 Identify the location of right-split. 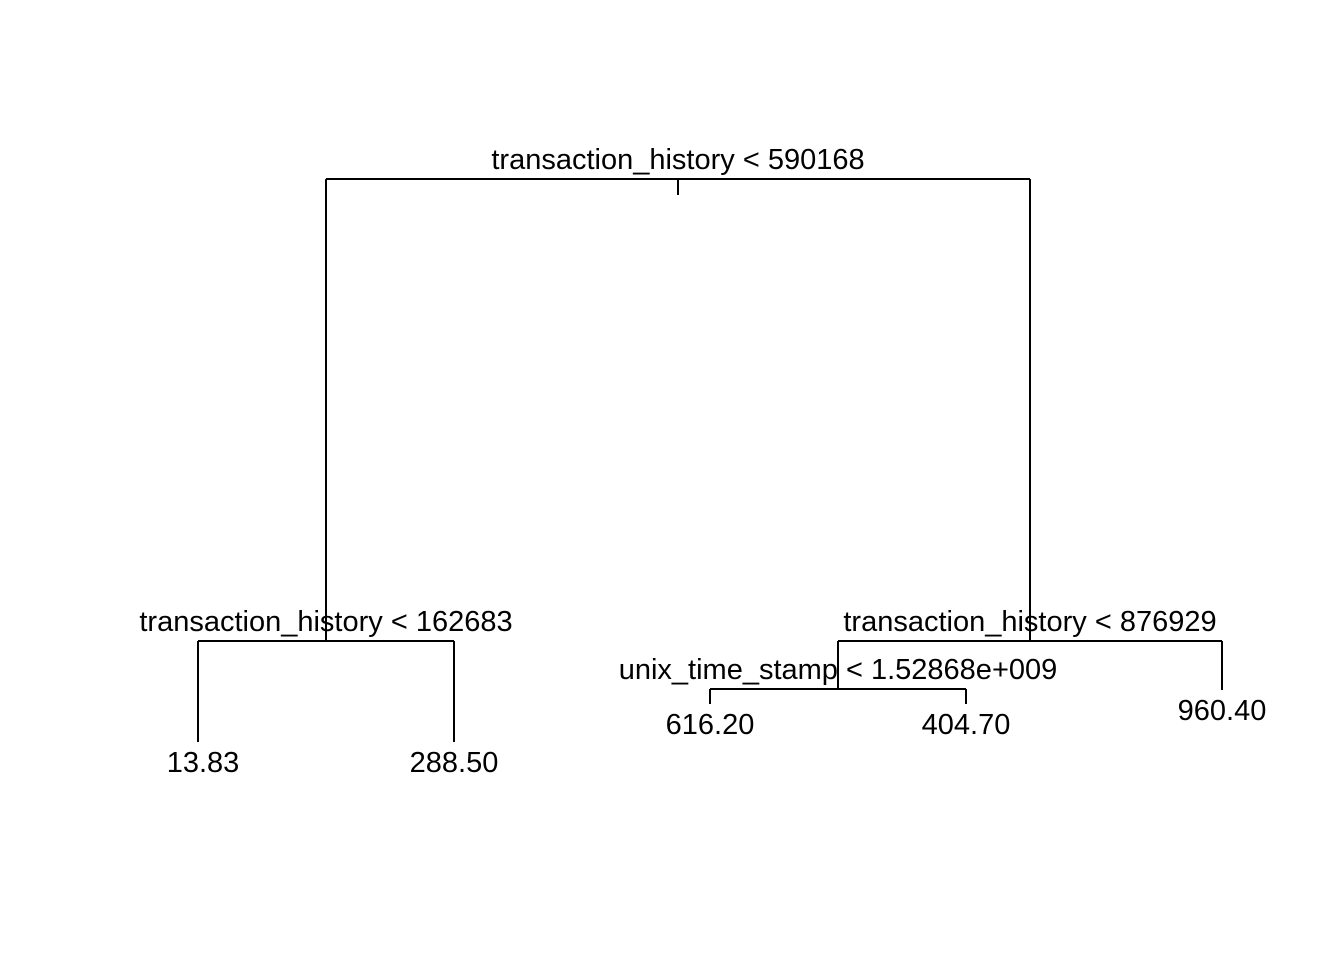
(1030, 665).